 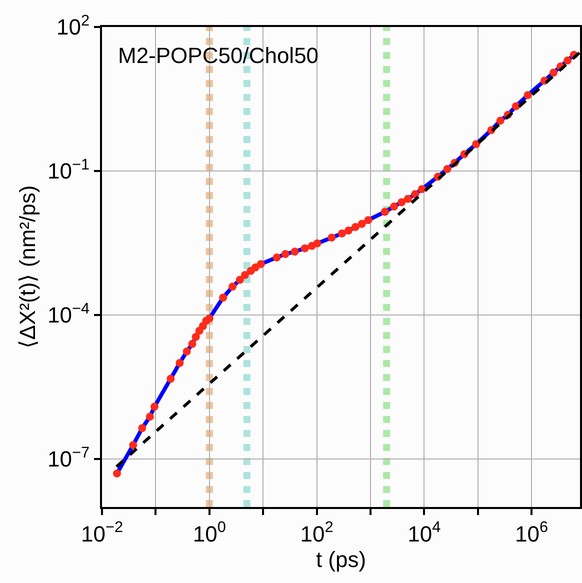 I want to click on annotation: M2-POPC50/Chol50, so click(x=218, y=55).